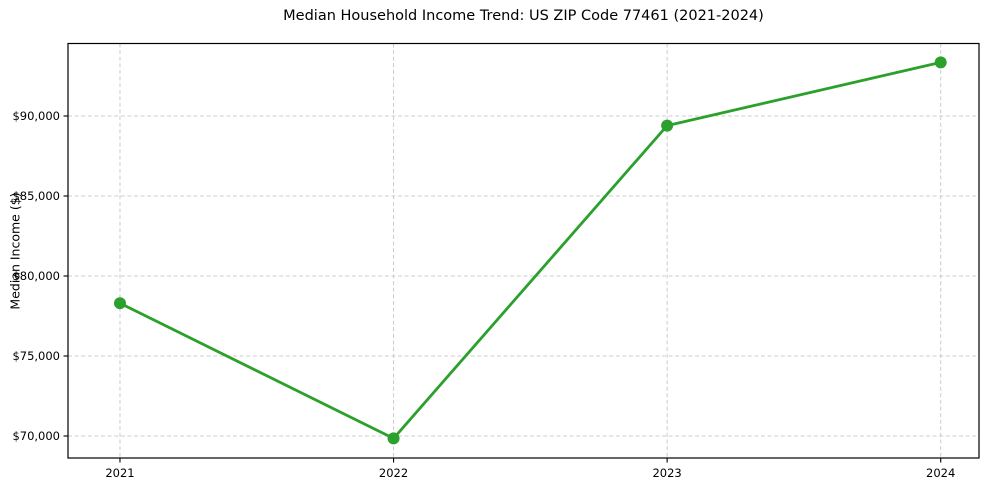  What do you see at coordinates (940, 62) in the screenshot?
I see `data-point-2024` at bounding box center [940, 62].